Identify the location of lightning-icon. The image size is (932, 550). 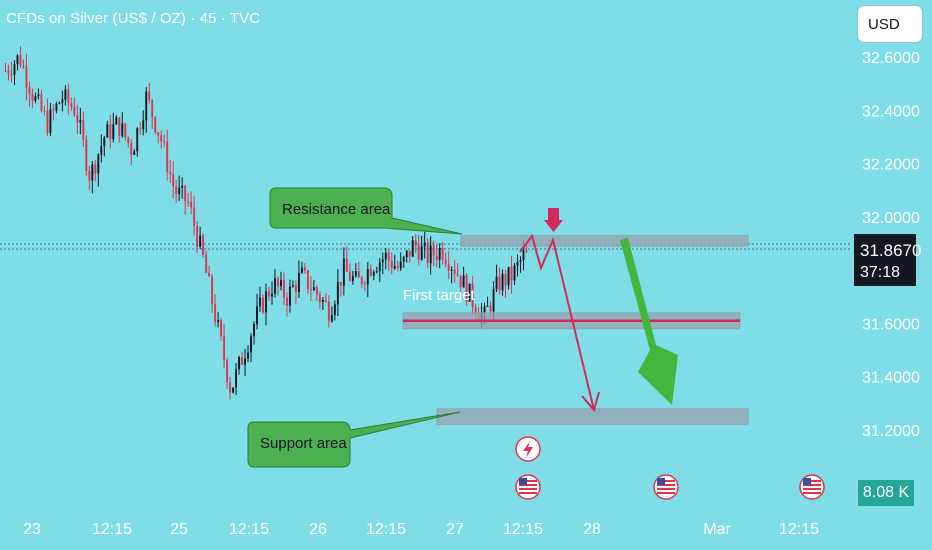
(528, 449).